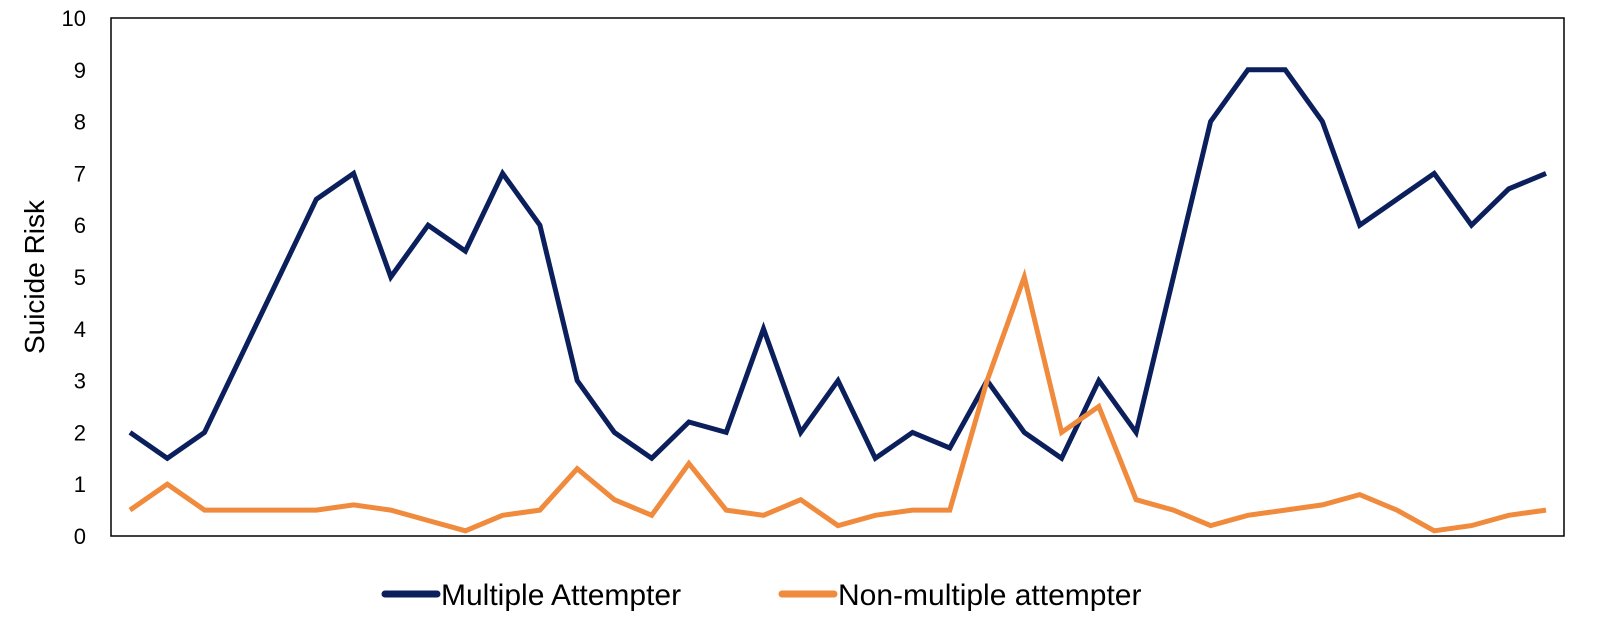 This screenshot has height=632, width=1623. Describe the element at coordinates (80, 329) in the screenshot. I see `y-tick-label: 4` at that location.